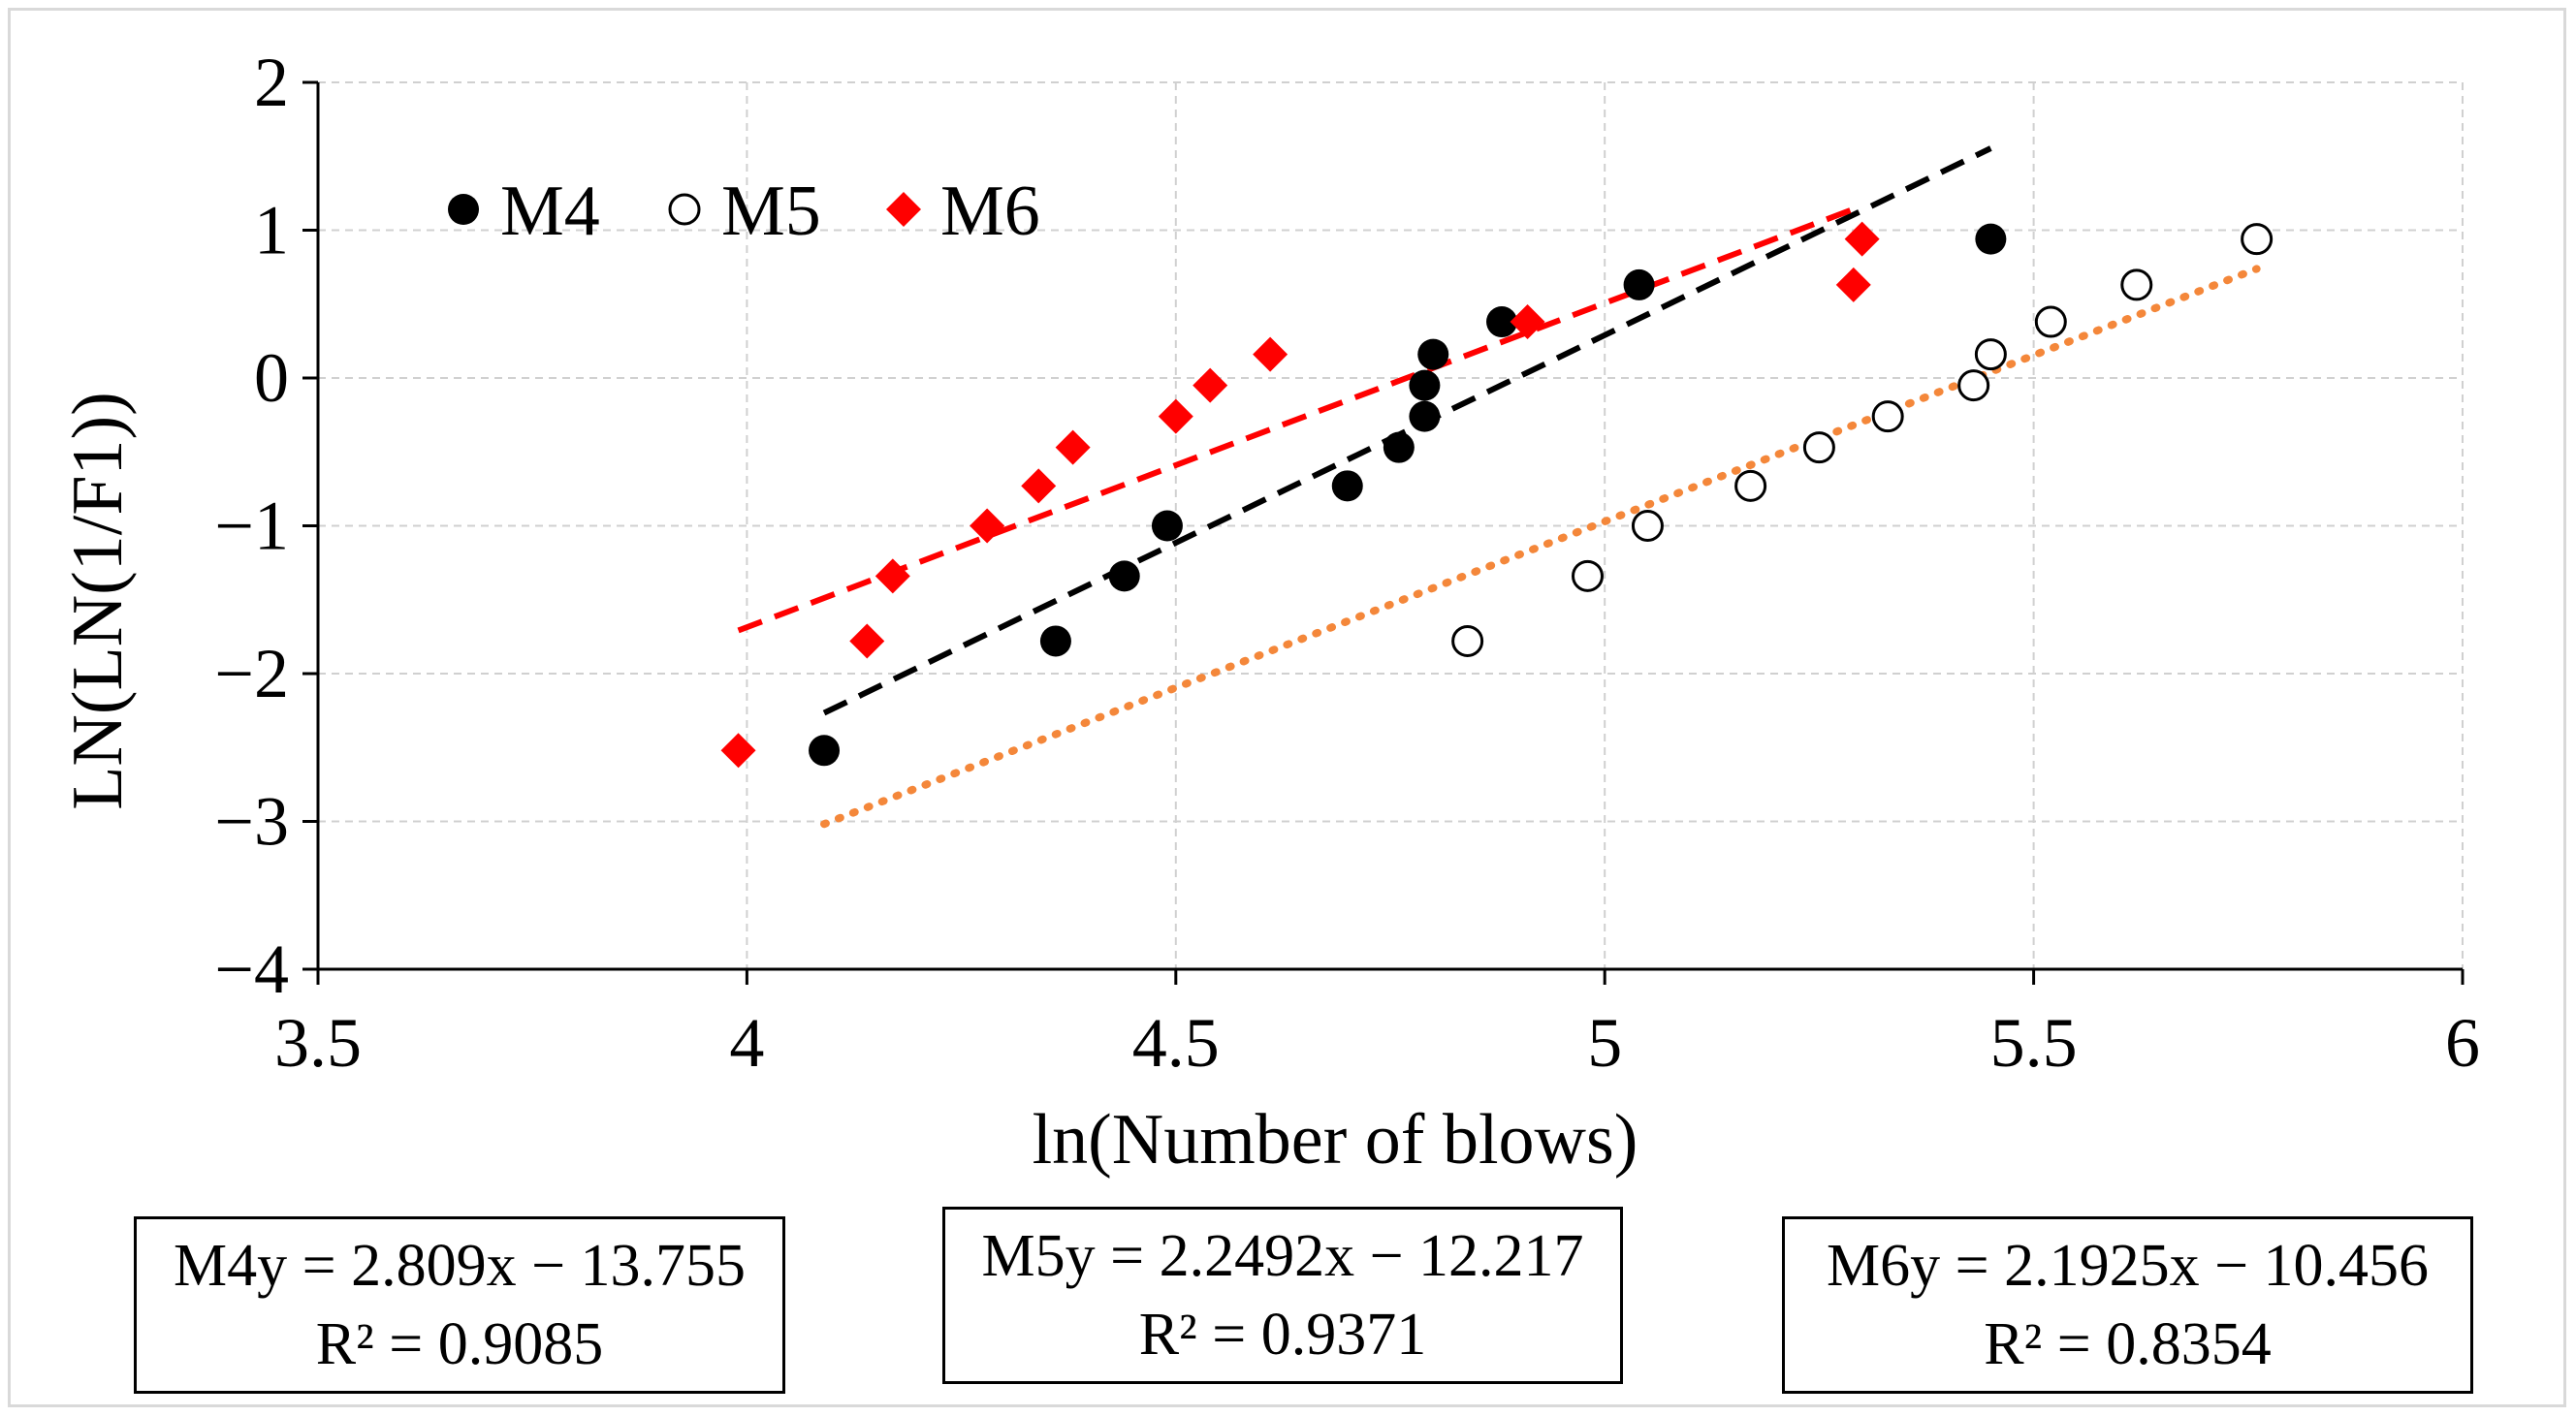  Describe the element at coordinates (1604, 1043) in the screenshot. I see `x-tick-label: 5` at that location.